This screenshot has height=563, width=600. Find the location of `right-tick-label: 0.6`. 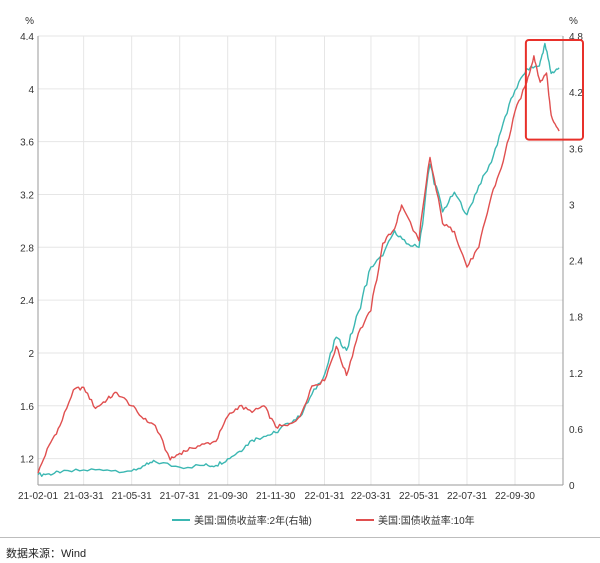

right-tick-label: 0.6 is located at coordinates (576, 430).